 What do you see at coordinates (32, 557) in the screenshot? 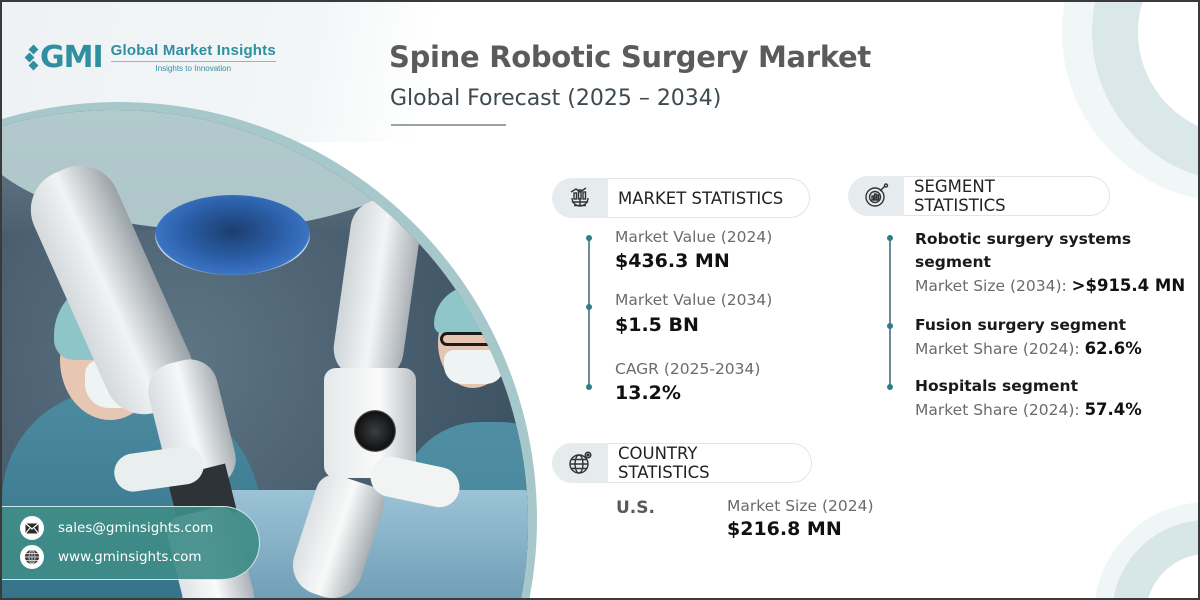
I see `globe-icon` at bounding box center [32, 557].